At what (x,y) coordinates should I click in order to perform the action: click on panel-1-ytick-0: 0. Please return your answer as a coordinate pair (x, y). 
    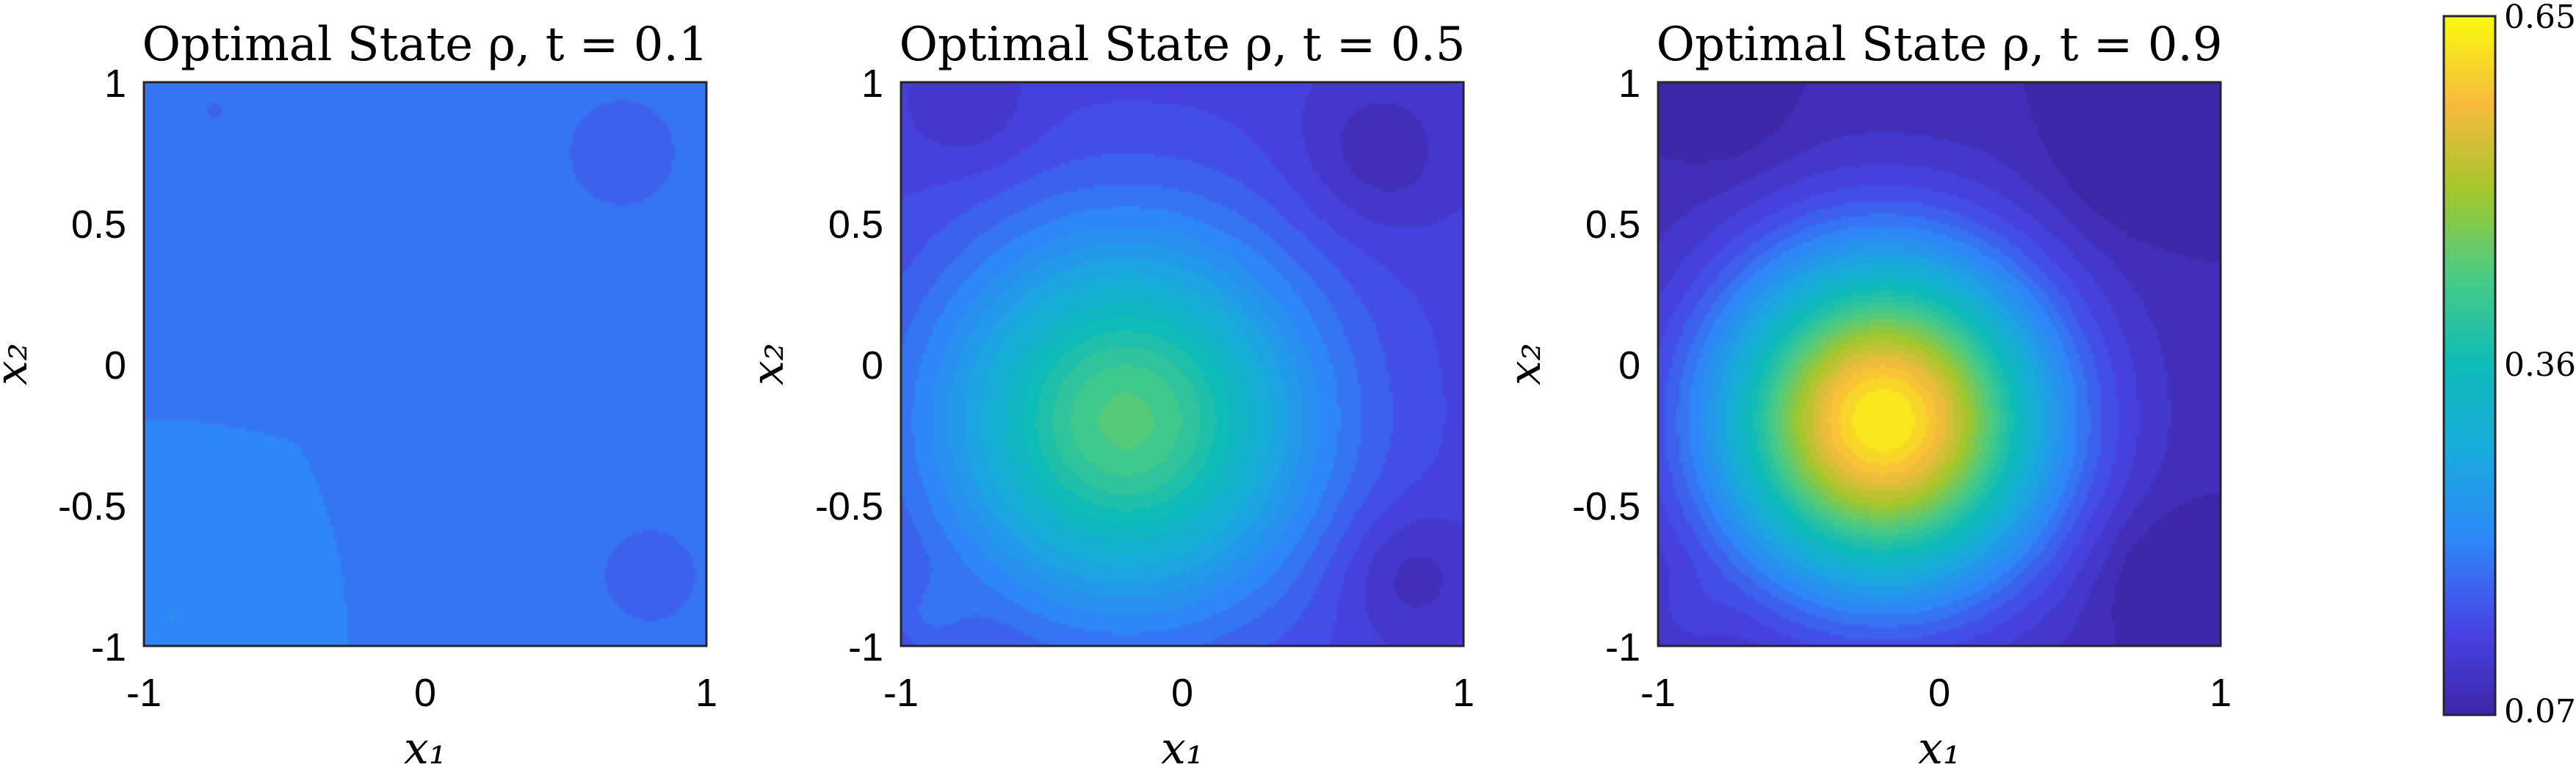
    Looking at the image, I should click on (115, 366).